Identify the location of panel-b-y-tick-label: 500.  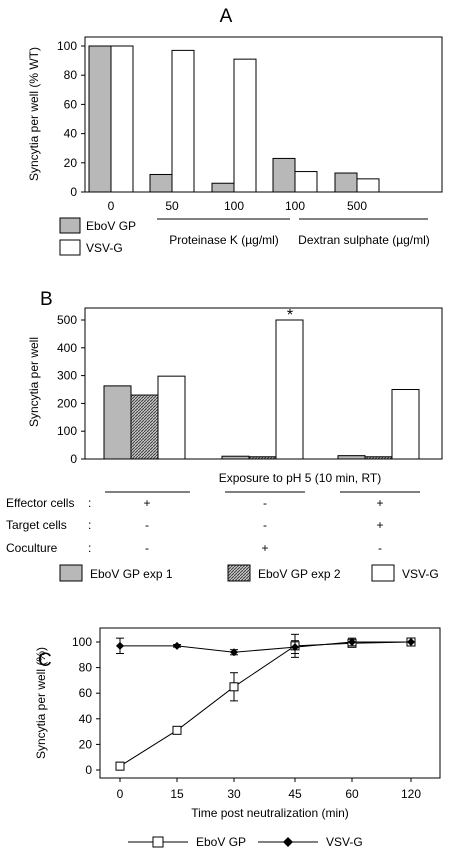
(67, 320).